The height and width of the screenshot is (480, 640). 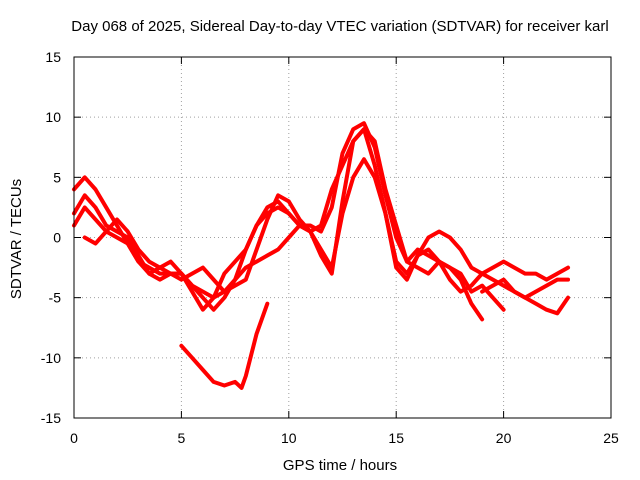 What do you see at coordinates (289, 438) in the screenshot?
I see `x-tick-label: 10` at bounding box center [289, 438].